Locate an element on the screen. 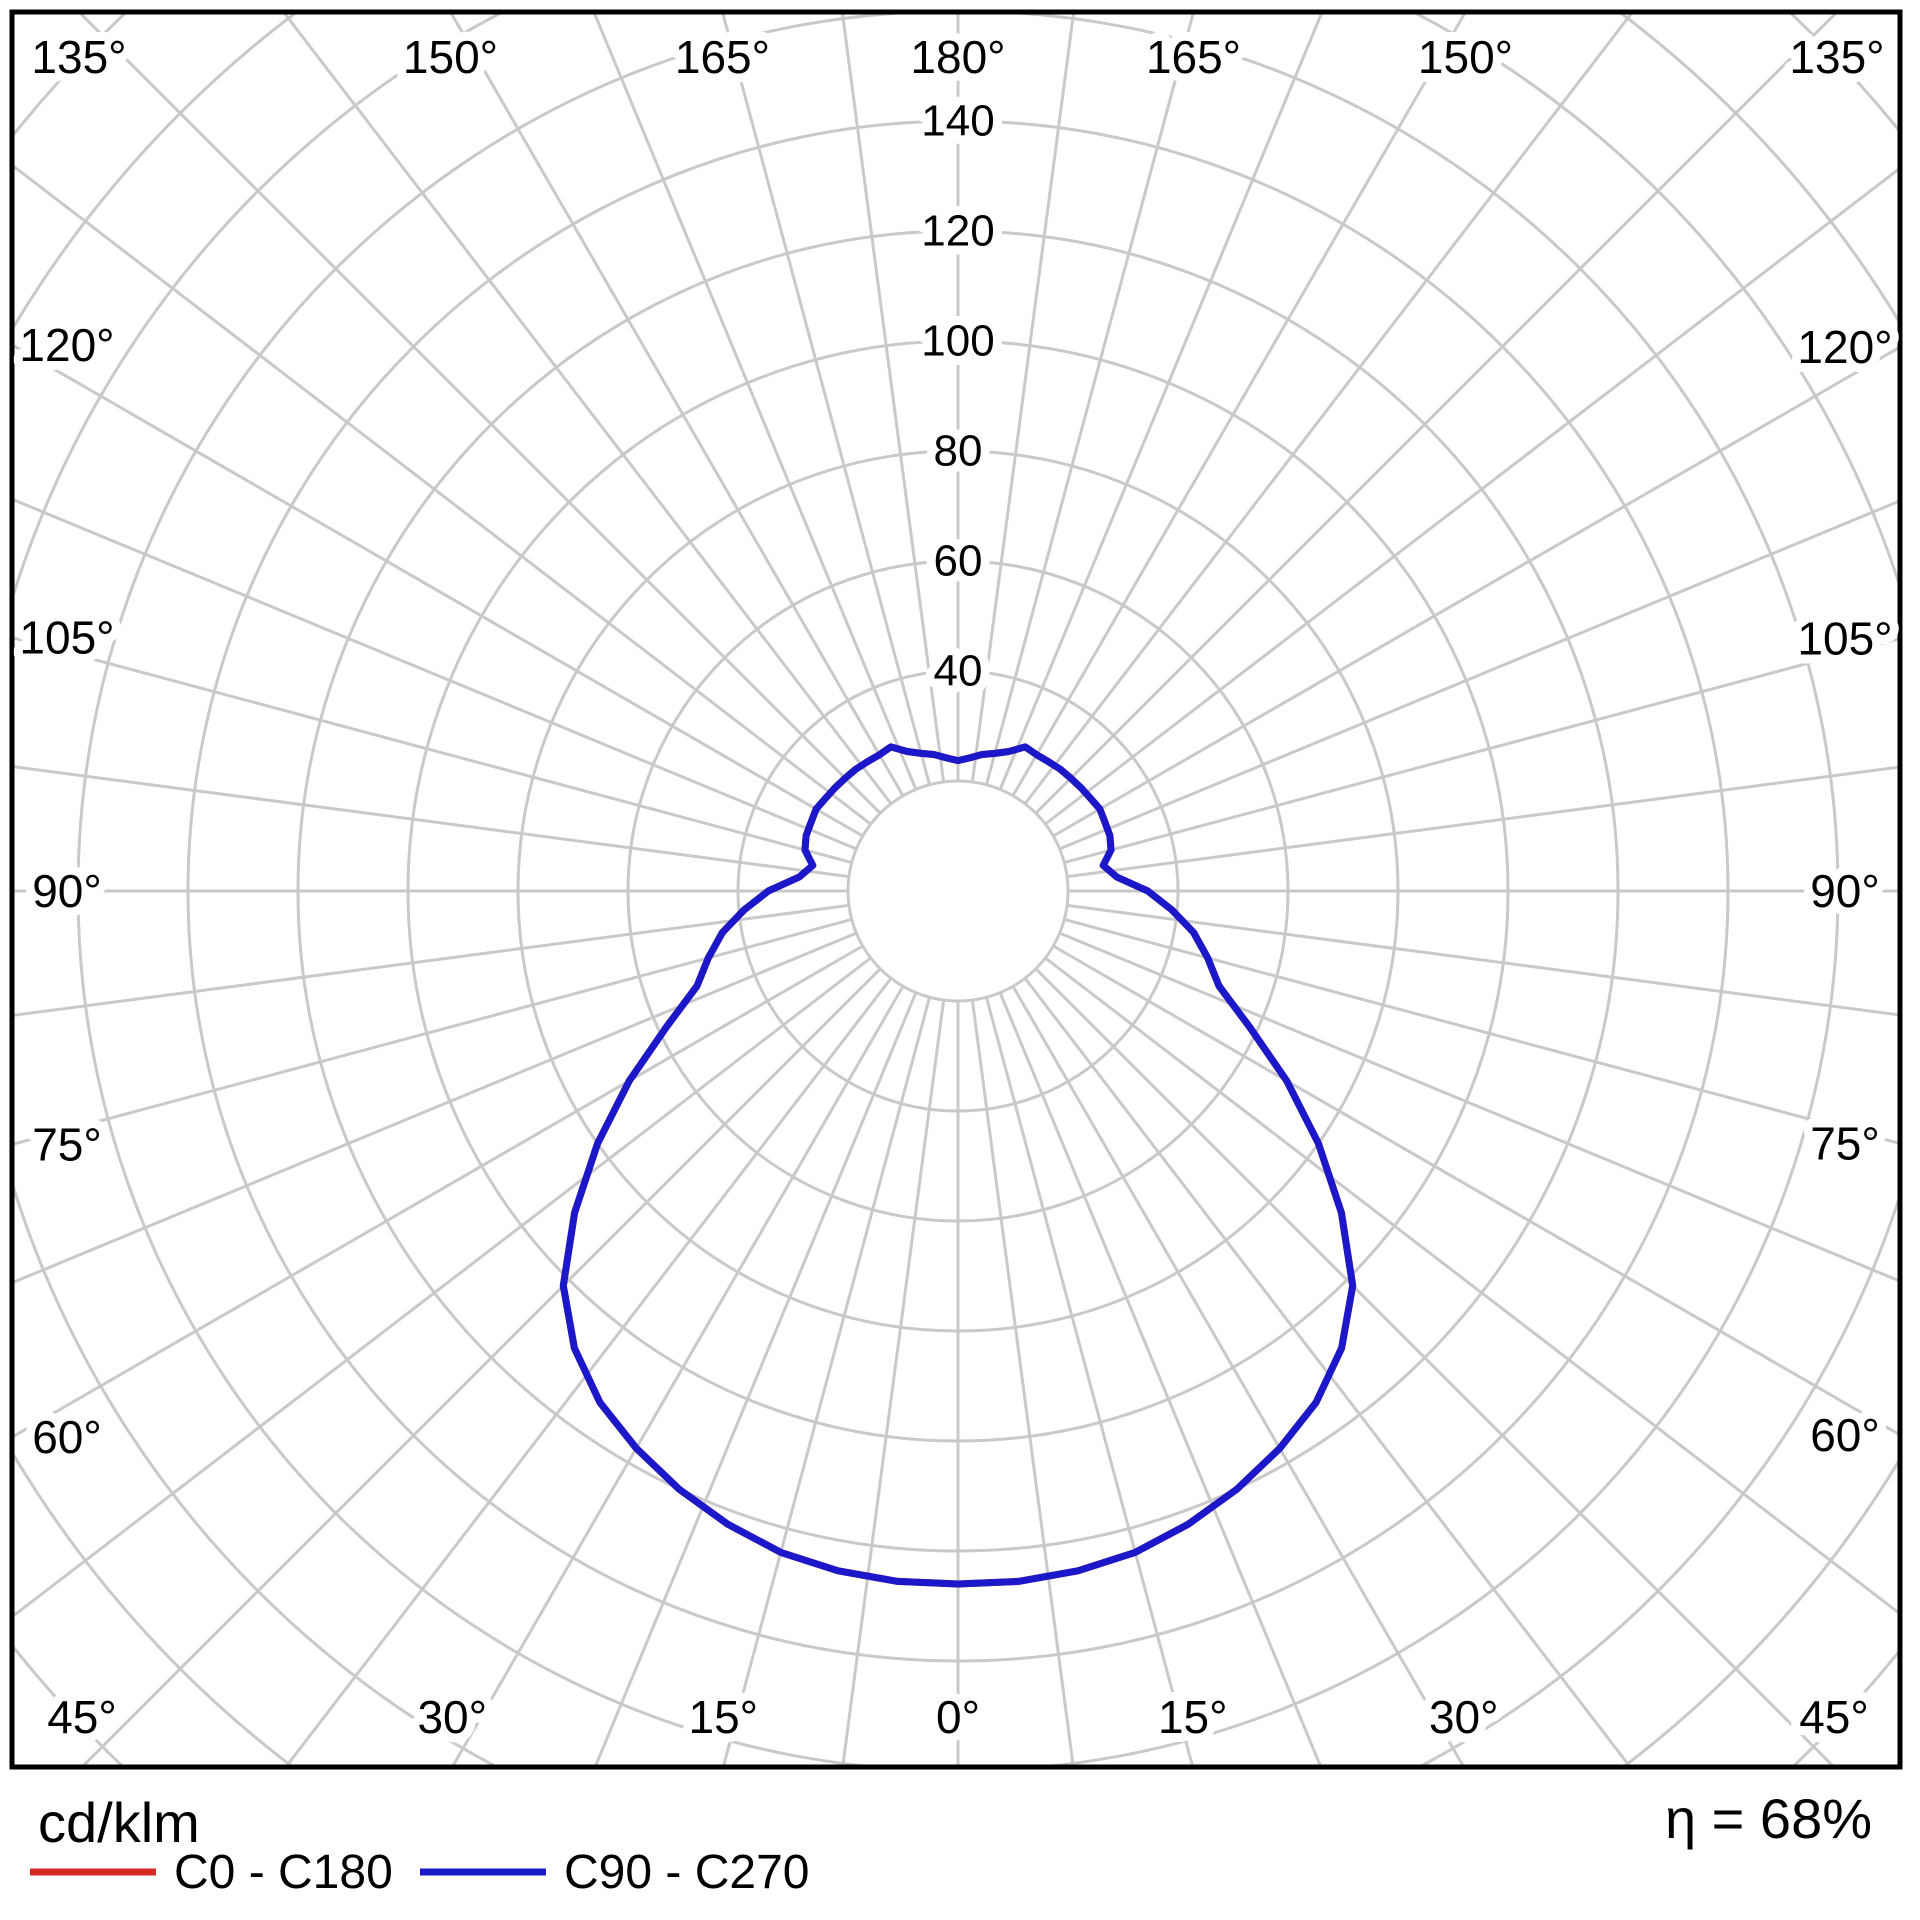 Image resolution: width=1920 pixels, height=1920 pixels. units-label: cd/klm is located at coordinates (119, 1822).